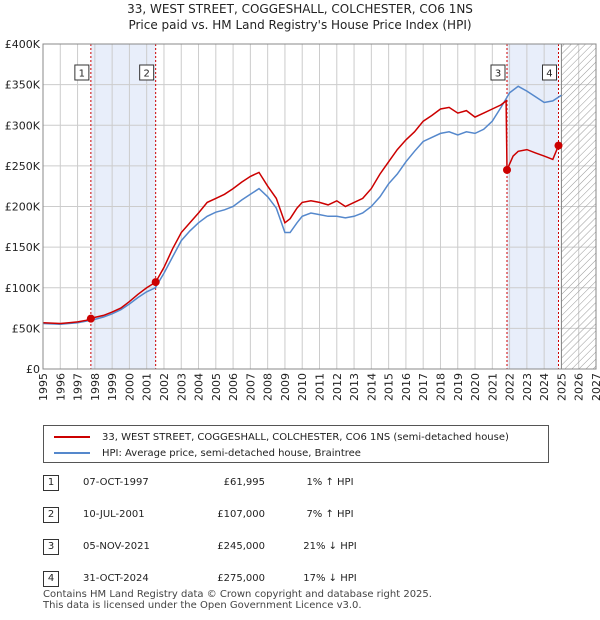 The image size is (600, 620). I want to click on transaction-price: £275,000, so click(241, 578).